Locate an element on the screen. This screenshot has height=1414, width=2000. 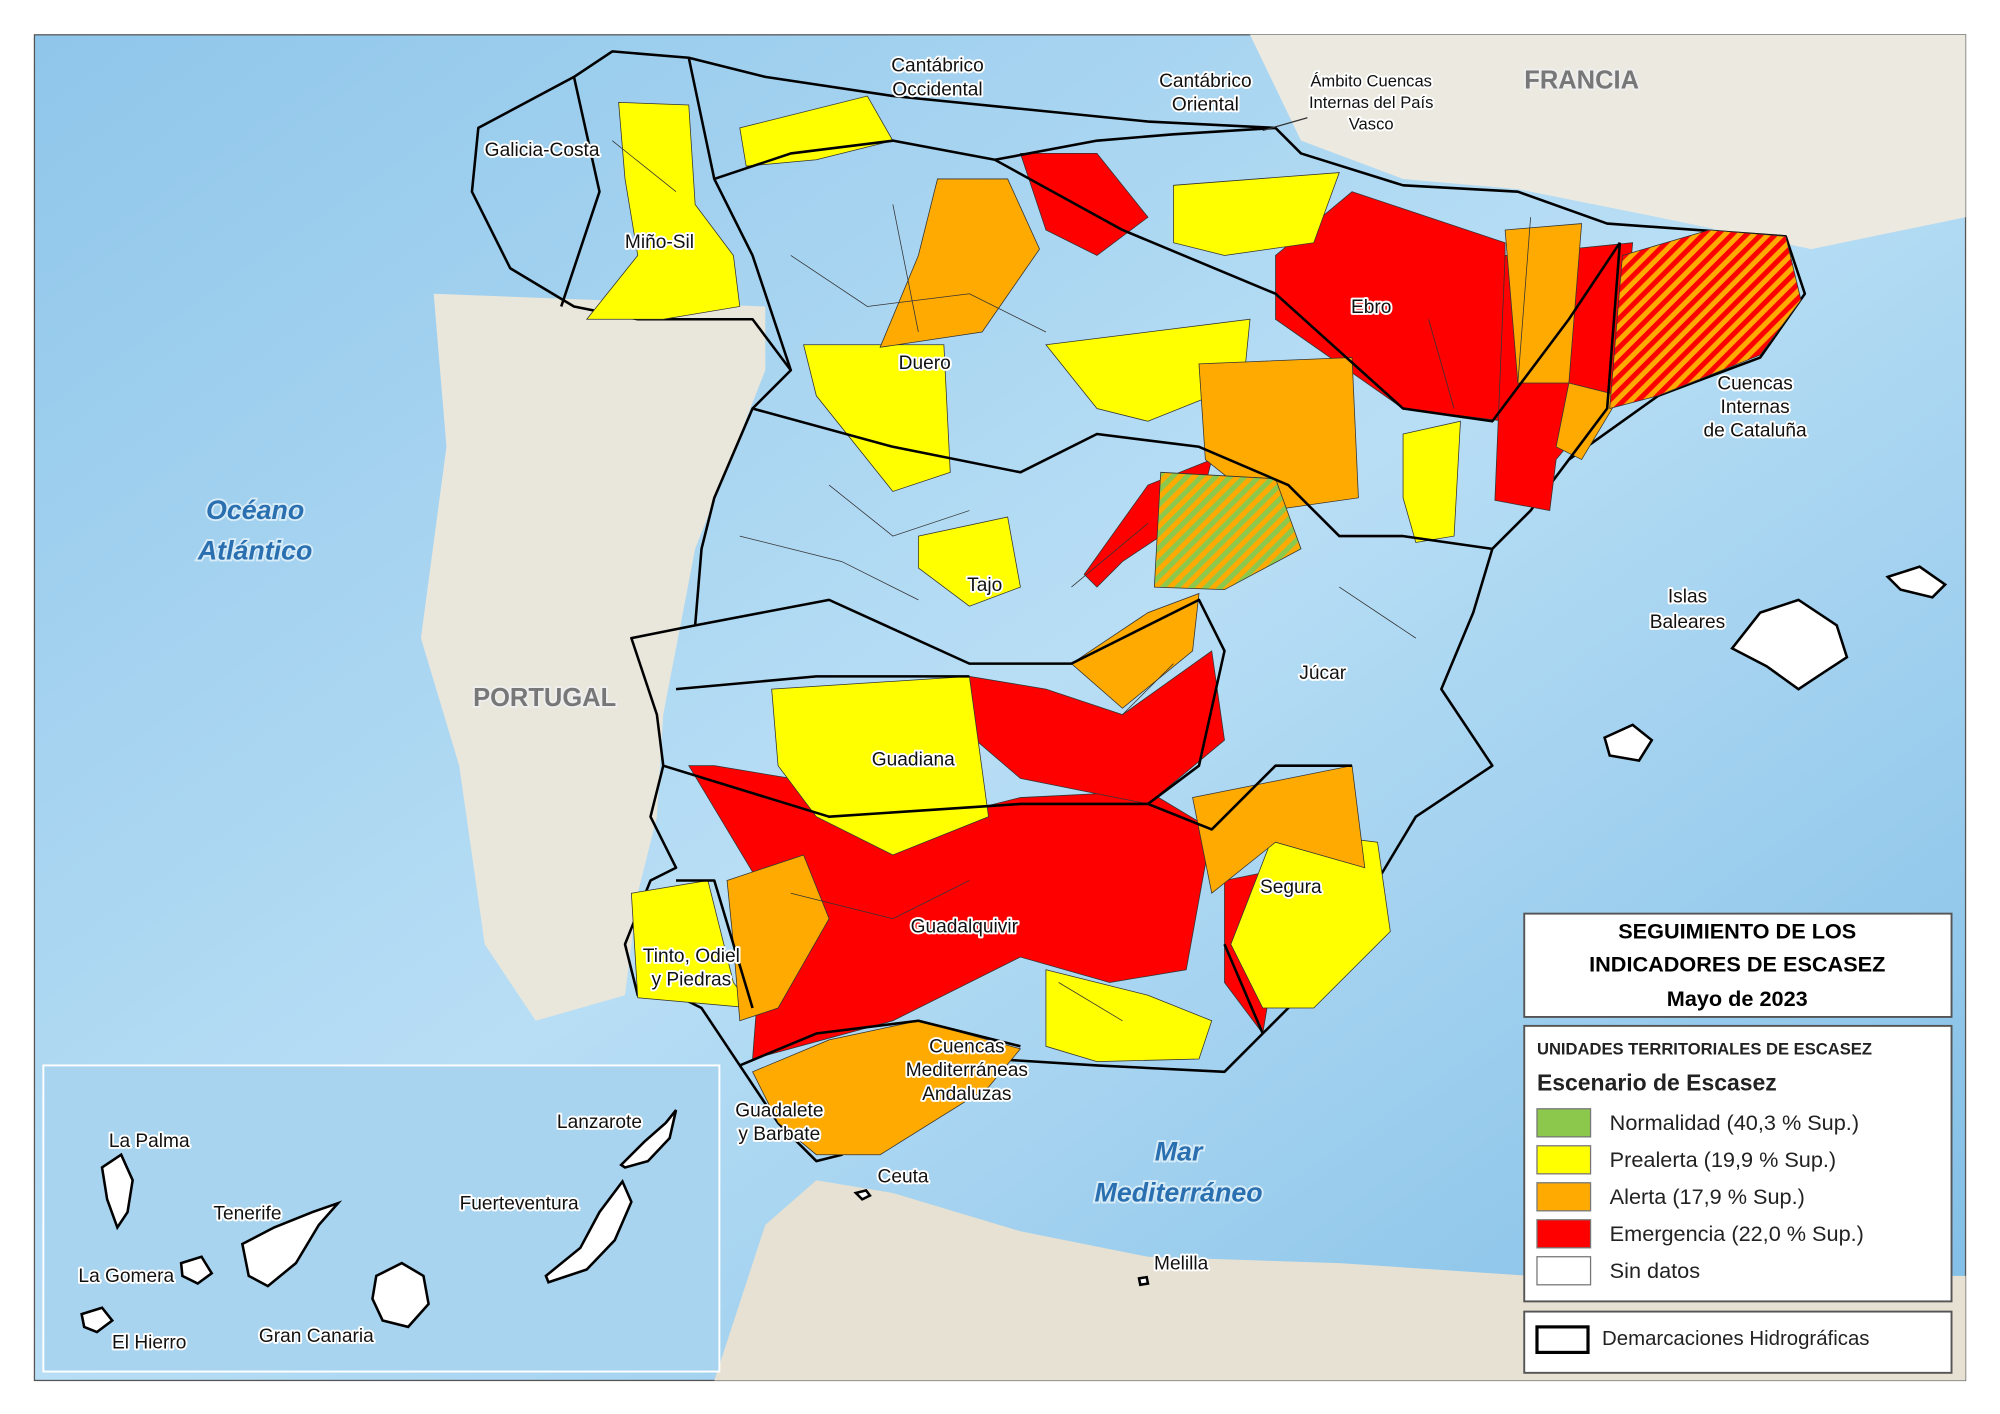
legend-subheading: Escenario de Escasez is located at coordinates (1657, 1083).